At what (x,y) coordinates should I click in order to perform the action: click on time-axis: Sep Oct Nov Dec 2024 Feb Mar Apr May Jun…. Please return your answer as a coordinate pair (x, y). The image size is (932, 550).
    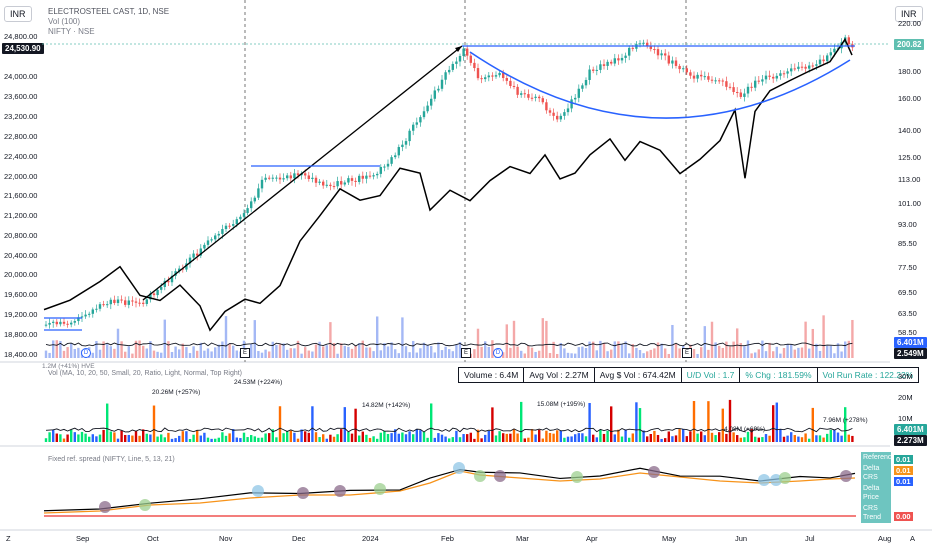
    Looking at the image, I should click on (466, 541).